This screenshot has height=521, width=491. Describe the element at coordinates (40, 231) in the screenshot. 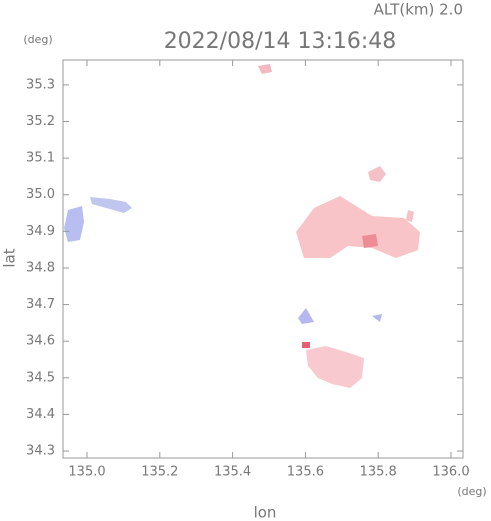

I see `y-tick-label: 34.9` at that location.